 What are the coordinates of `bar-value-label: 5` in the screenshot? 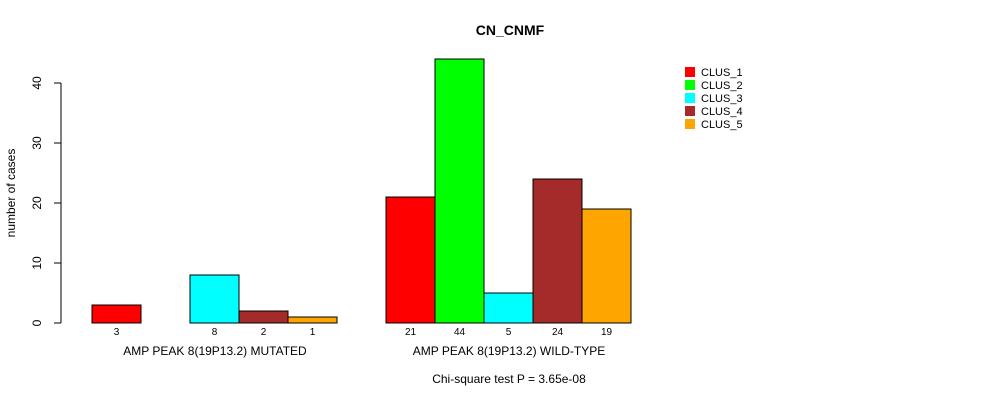 It's located at (509, 332).